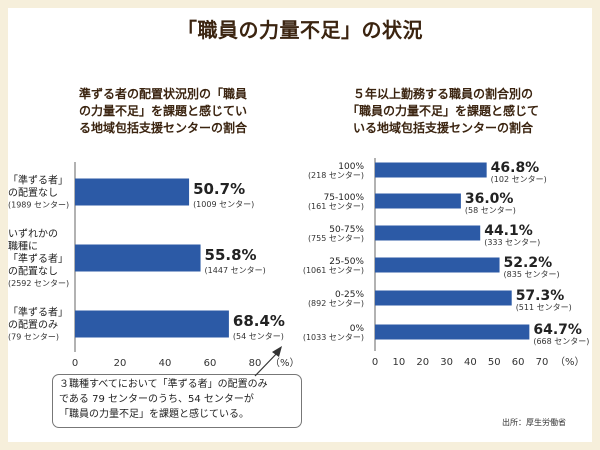 This screenshot has height=450, width=600. I want to click on left-category-label: の配置のみ, so click(33, 325).